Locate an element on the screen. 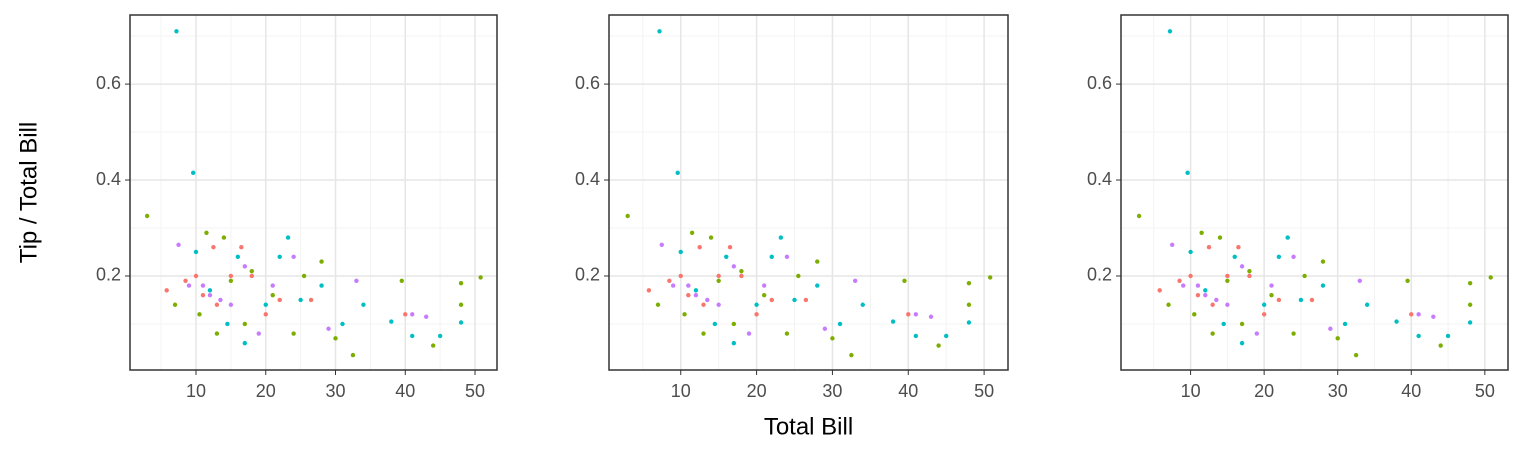  x-tick-label: 20 is located at coordinates (266, 391).